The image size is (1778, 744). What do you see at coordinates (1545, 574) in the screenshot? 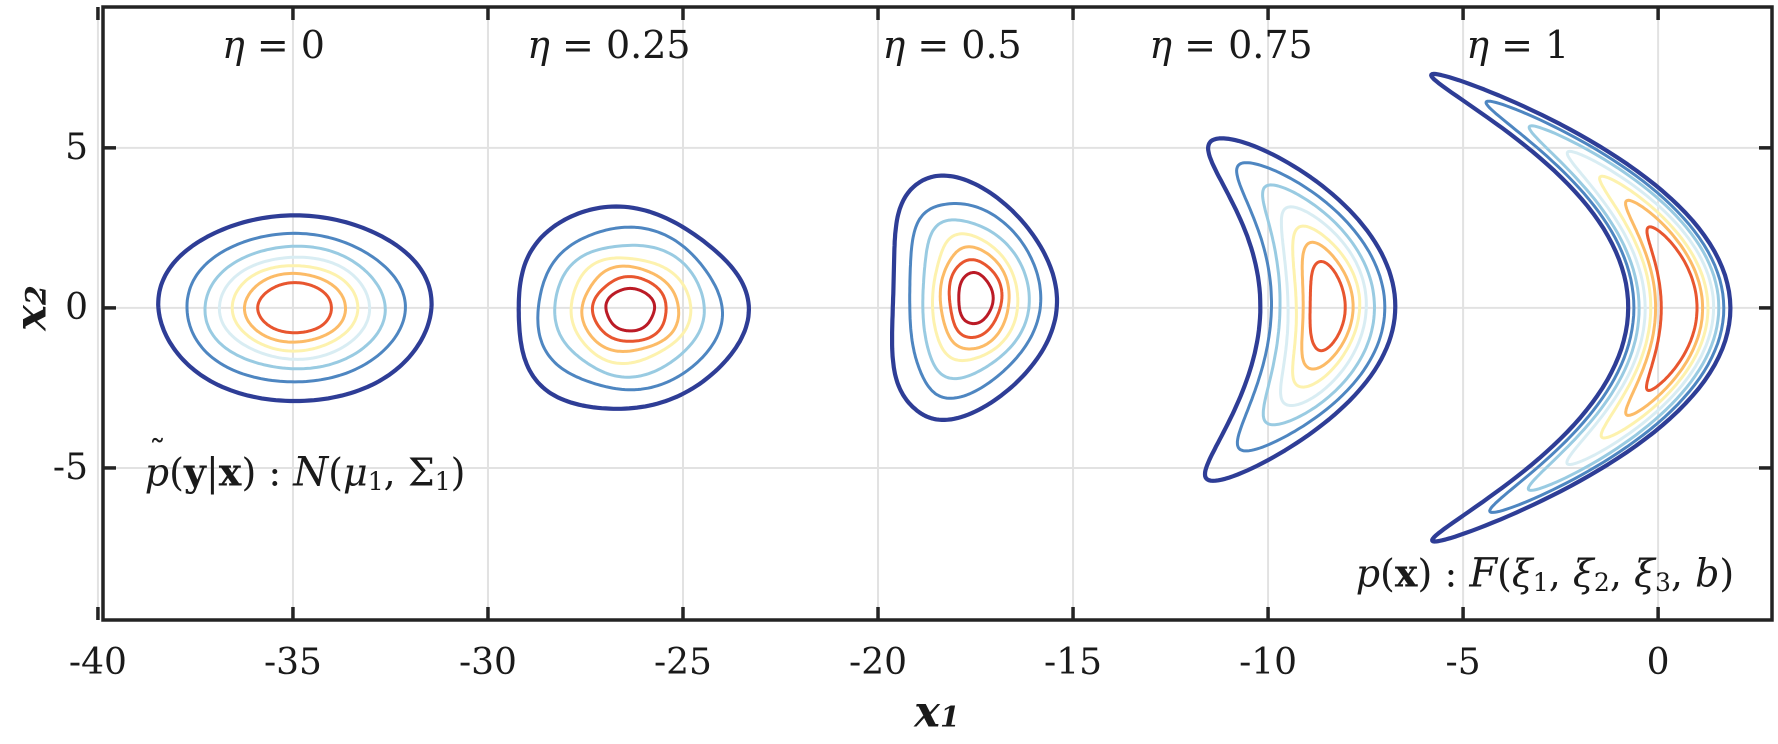
I see `annotation-target-annotation: p(x) : F(ξ1, ξ2, ξ3, b)` at bounding box center [1545, 574].